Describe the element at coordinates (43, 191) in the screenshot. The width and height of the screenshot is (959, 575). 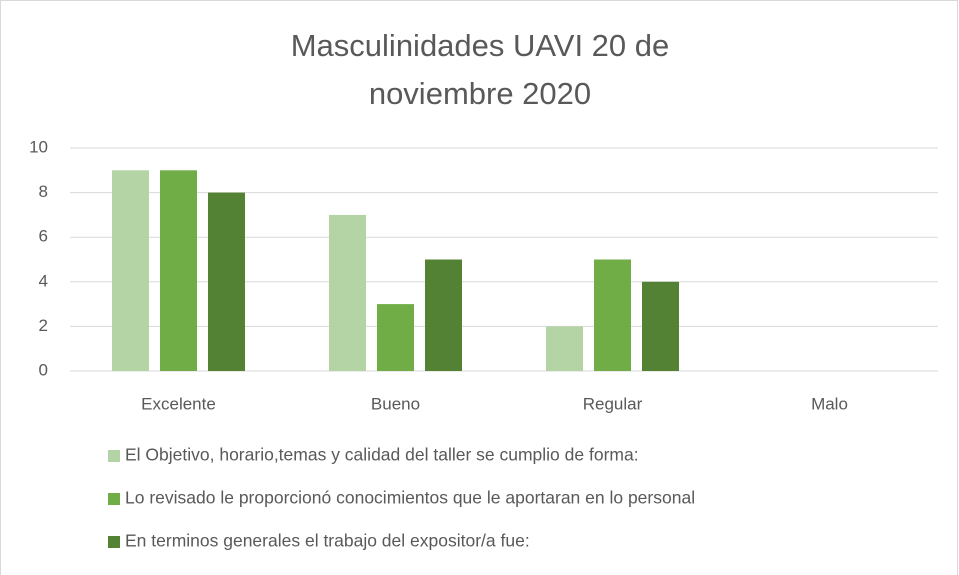
I see `y-tick-label: 8` at that location.